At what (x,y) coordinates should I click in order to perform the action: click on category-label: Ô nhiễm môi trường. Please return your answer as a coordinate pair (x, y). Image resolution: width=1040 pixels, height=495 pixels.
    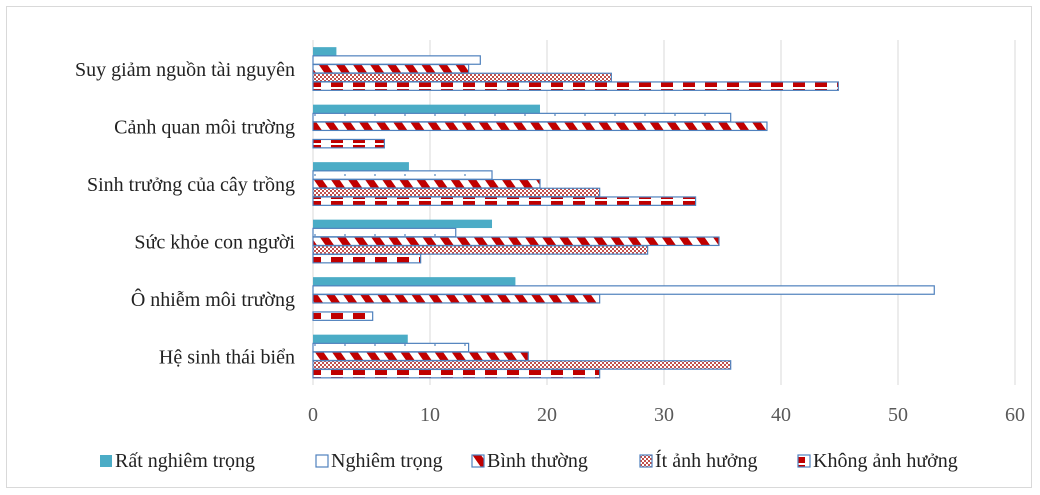
    Looking at the image, I should click on (213, 299).